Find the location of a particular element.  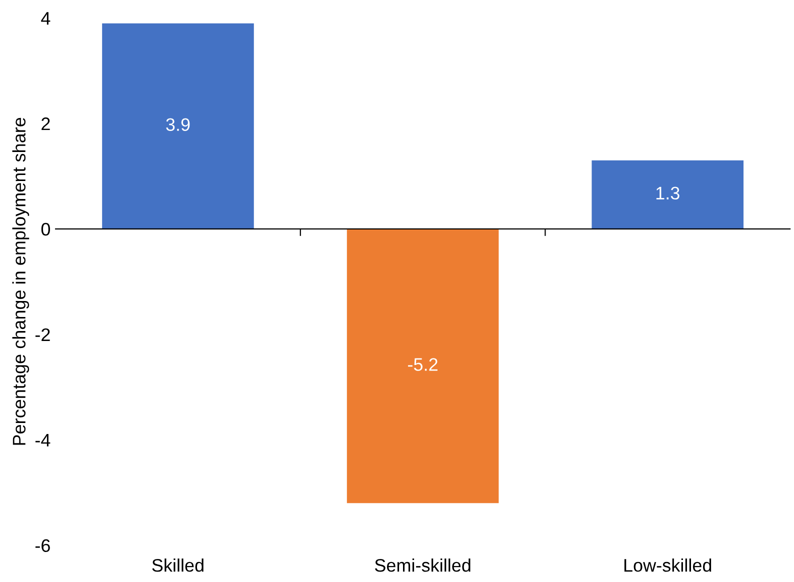

y-tick-label: 2 is located at coordinates (46, 123).